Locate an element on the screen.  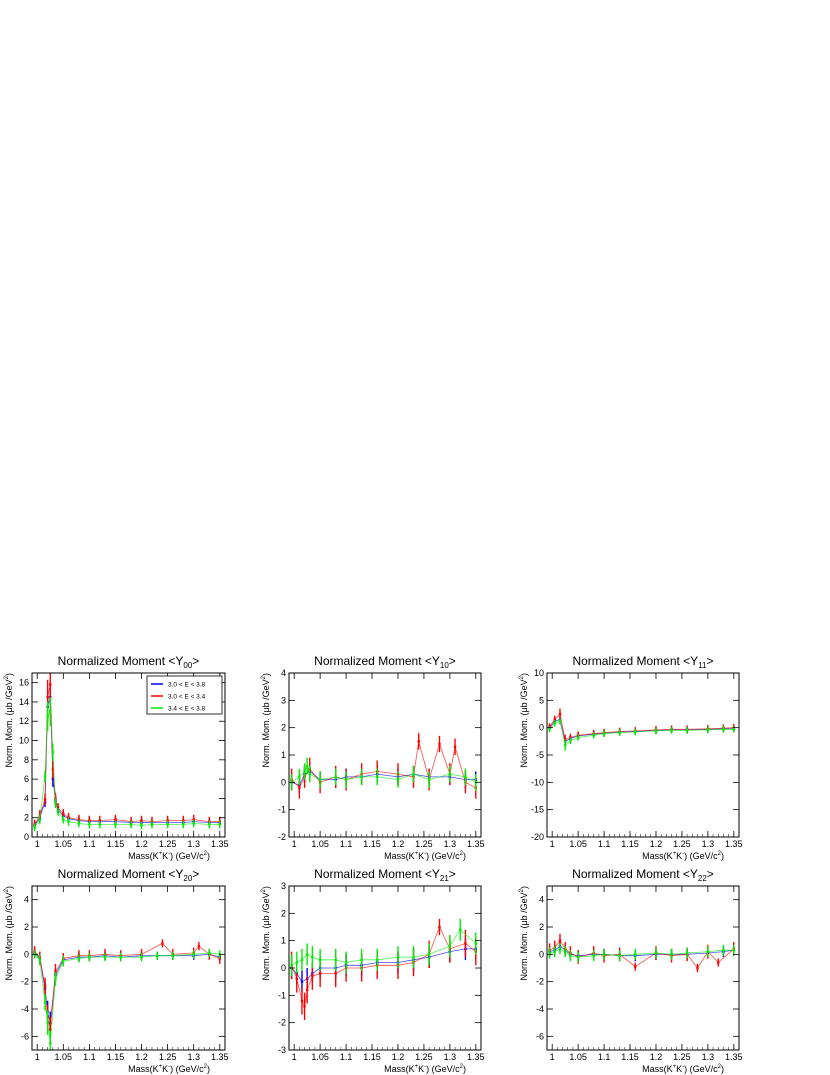
y-tick-label: -10 is located at coordinates (537, 782).